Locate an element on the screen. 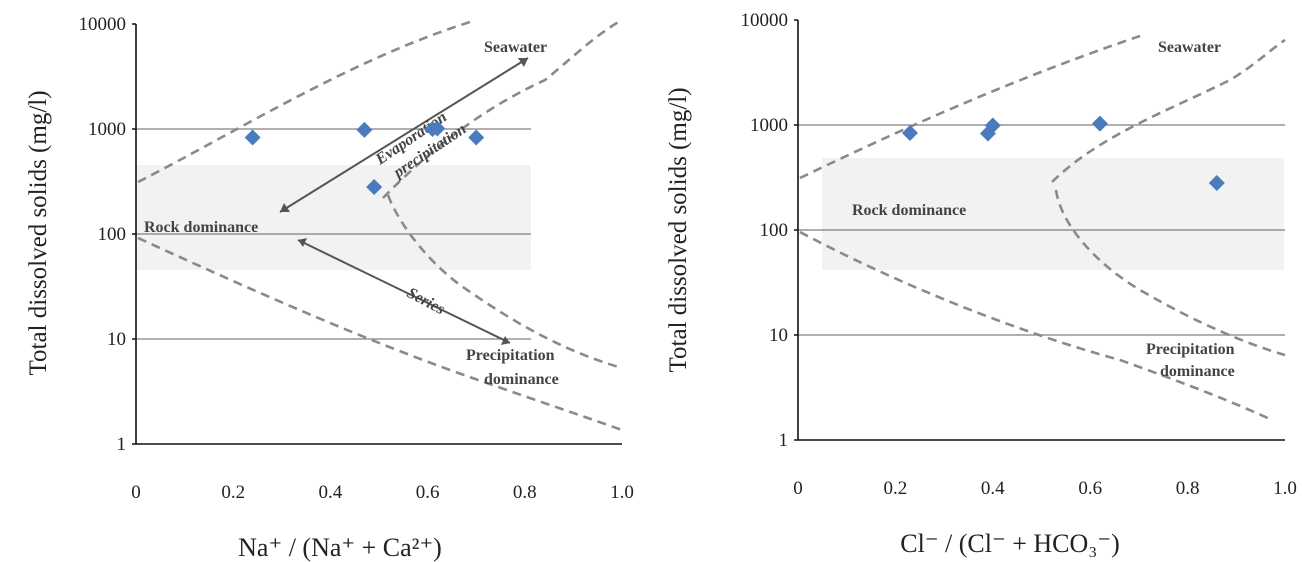 The width and height of the screenshot is (1302, 562). right-seawater-label: Seawater is located at coordinates (1189, 47).